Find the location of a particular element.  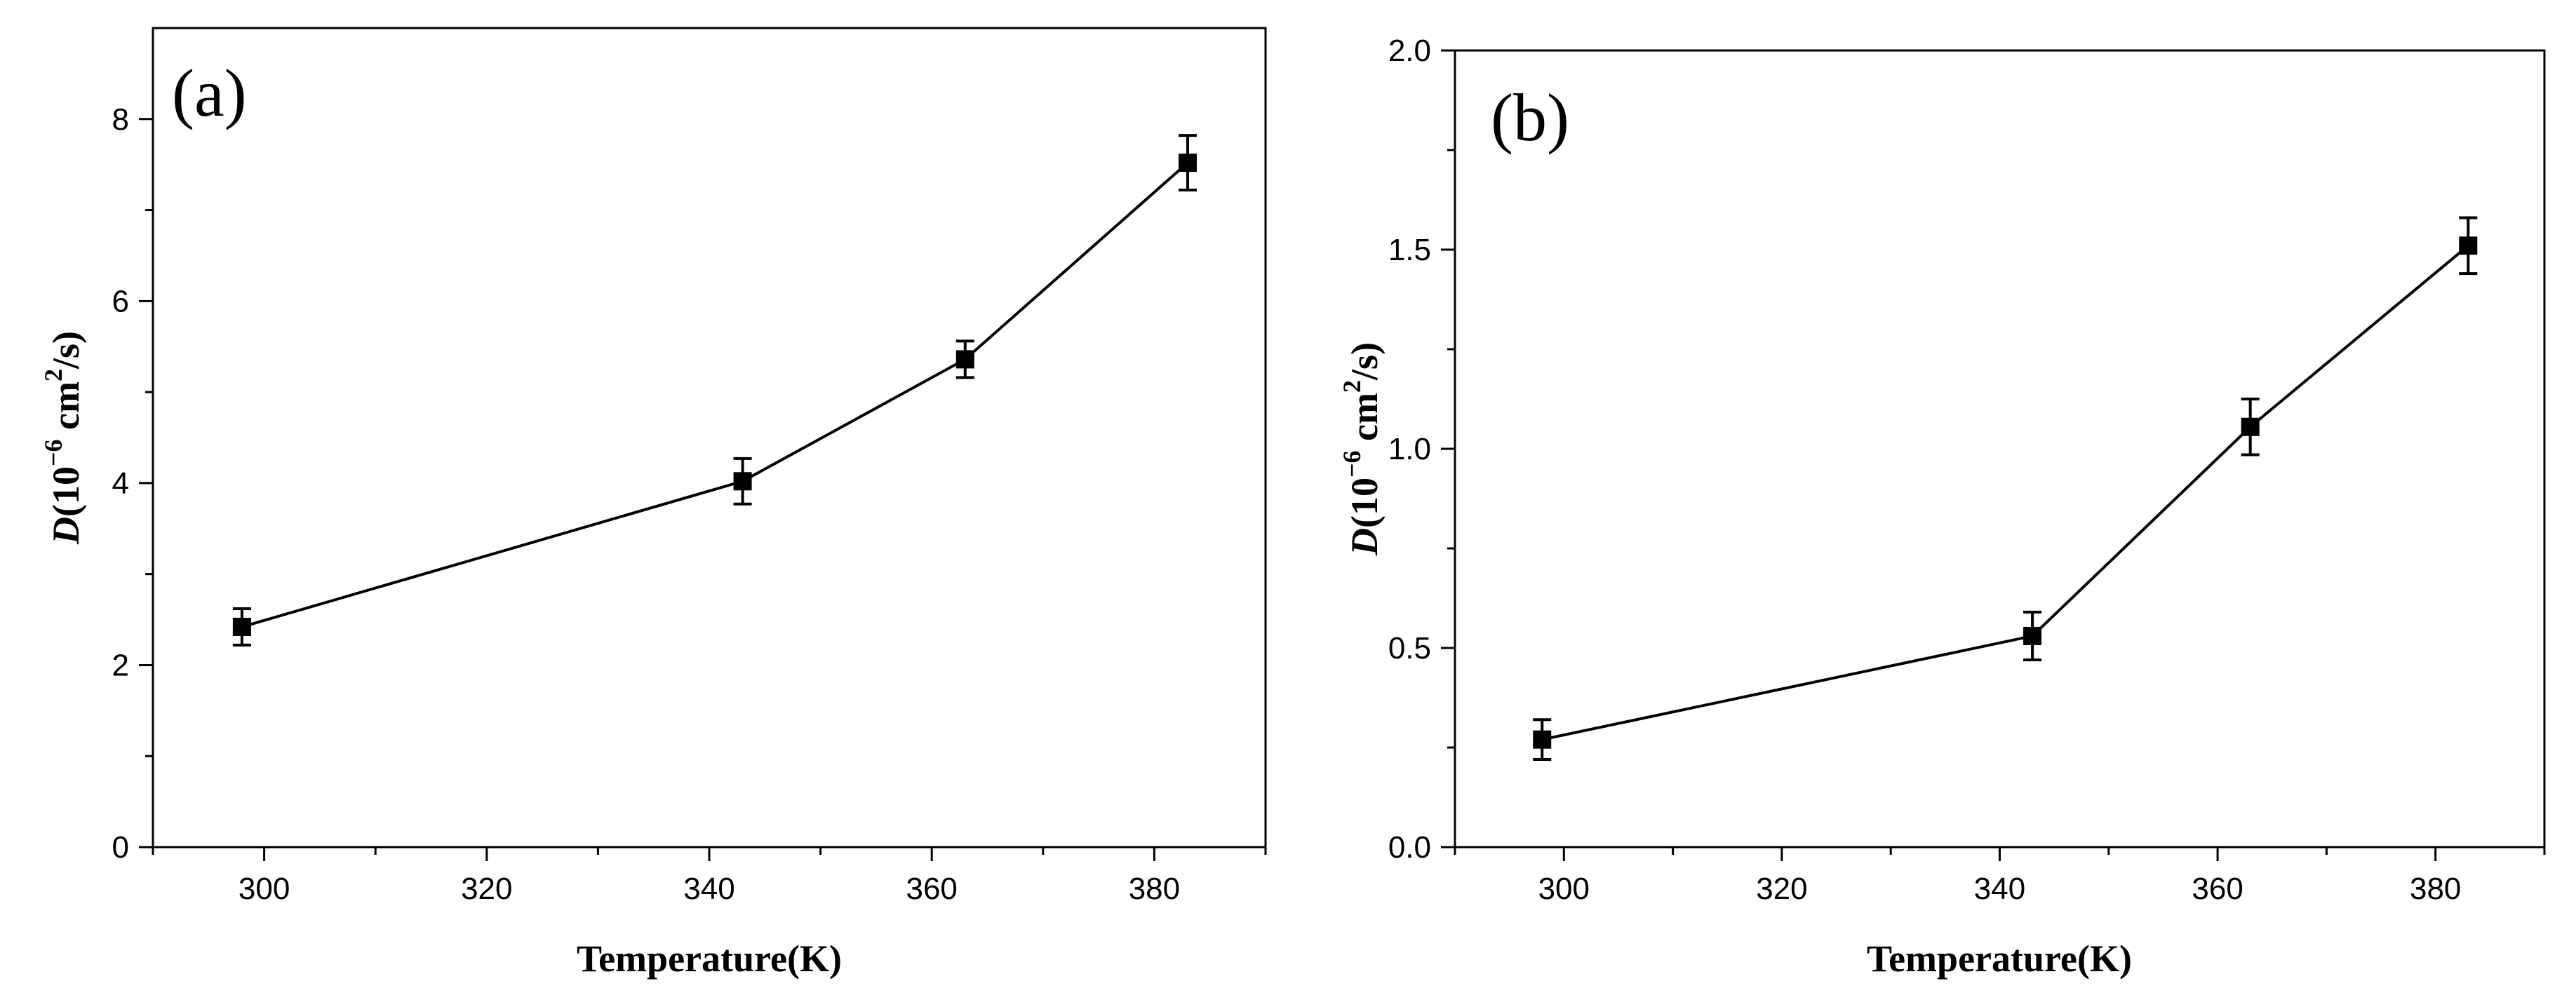

x-tick-label-b: 320 is located at coordinates (1781, 889).